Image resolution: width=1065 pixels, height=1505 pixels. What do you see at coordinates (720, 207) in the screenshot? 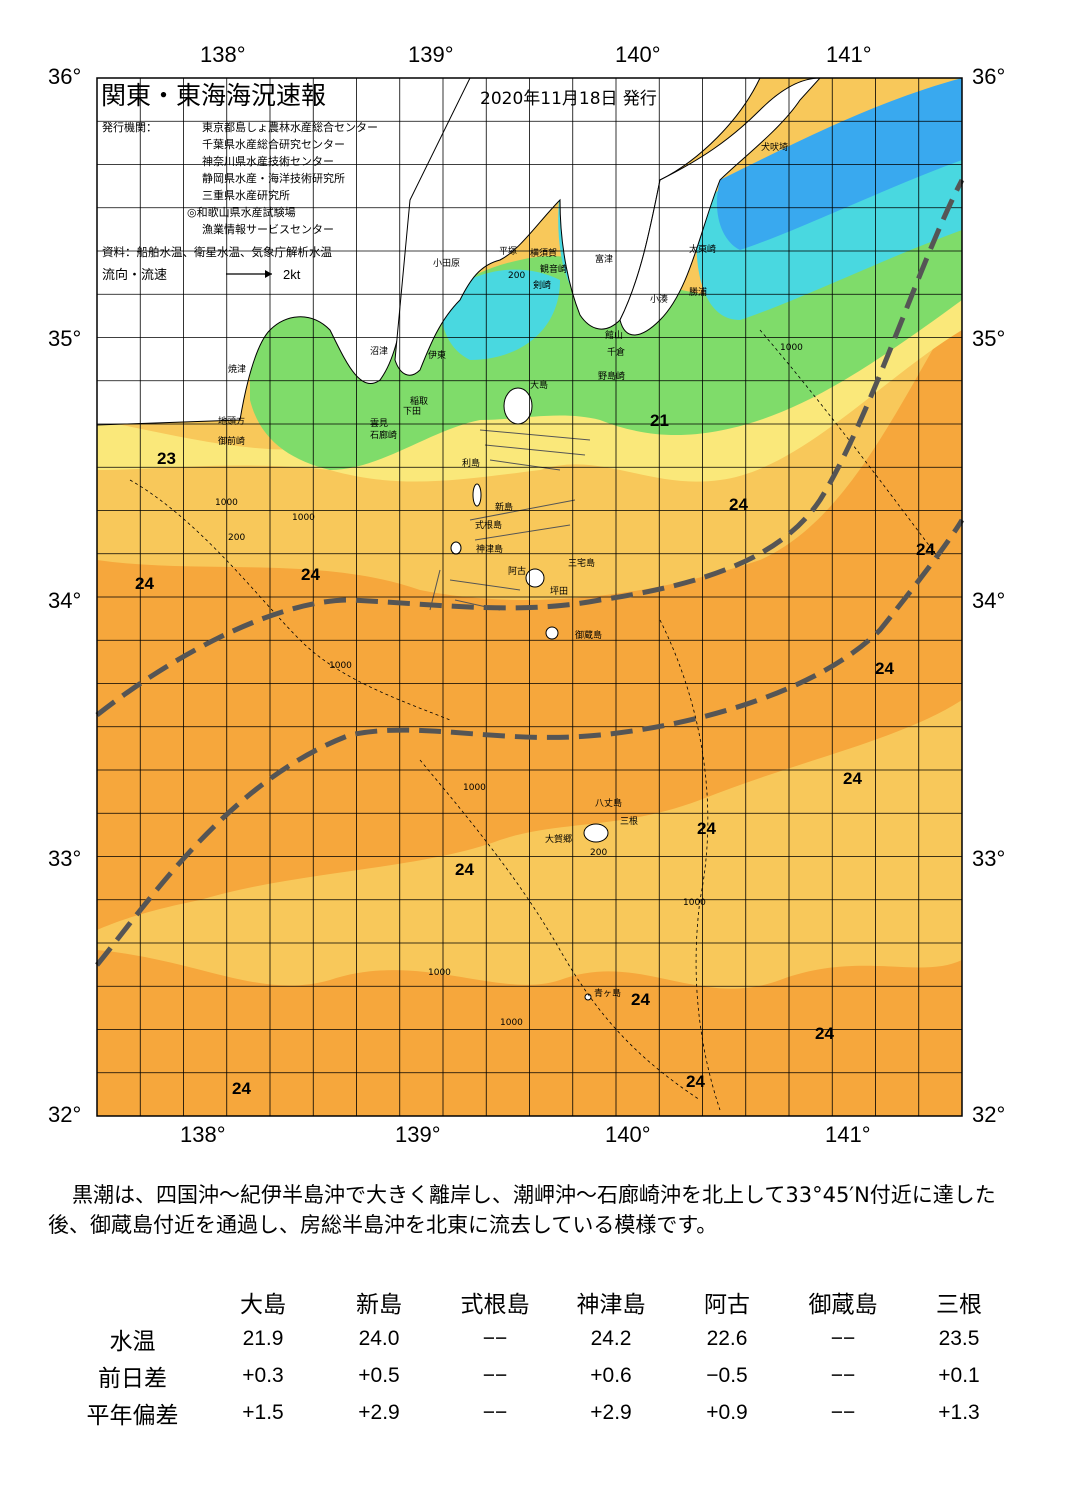
I see `land-boso` at bounding box center [720, 207].